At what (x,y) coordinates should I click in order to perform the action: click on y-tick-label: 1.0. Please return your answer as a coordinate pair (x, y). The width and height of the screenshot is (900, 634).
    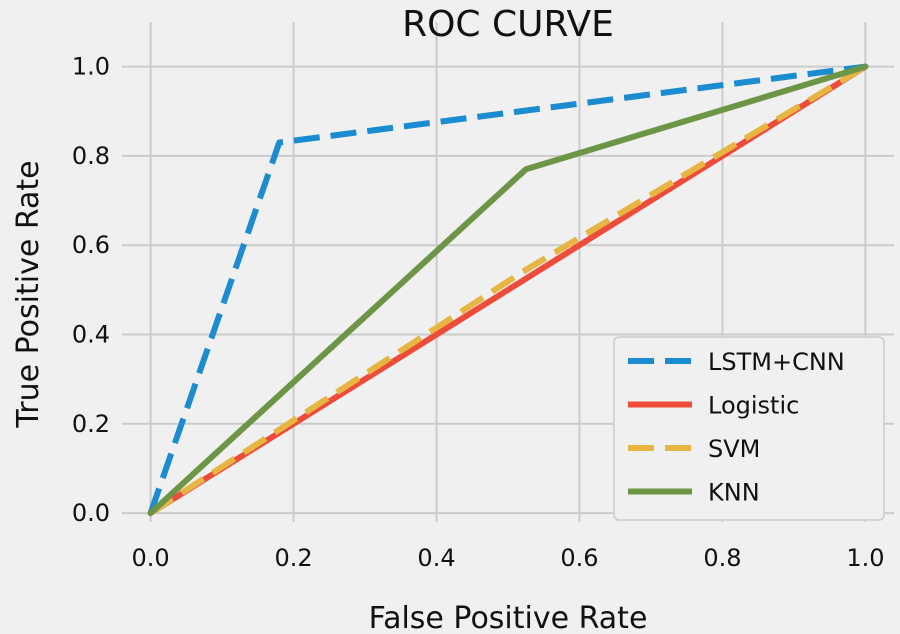
    Looking at the image, I should click on (91, 67).